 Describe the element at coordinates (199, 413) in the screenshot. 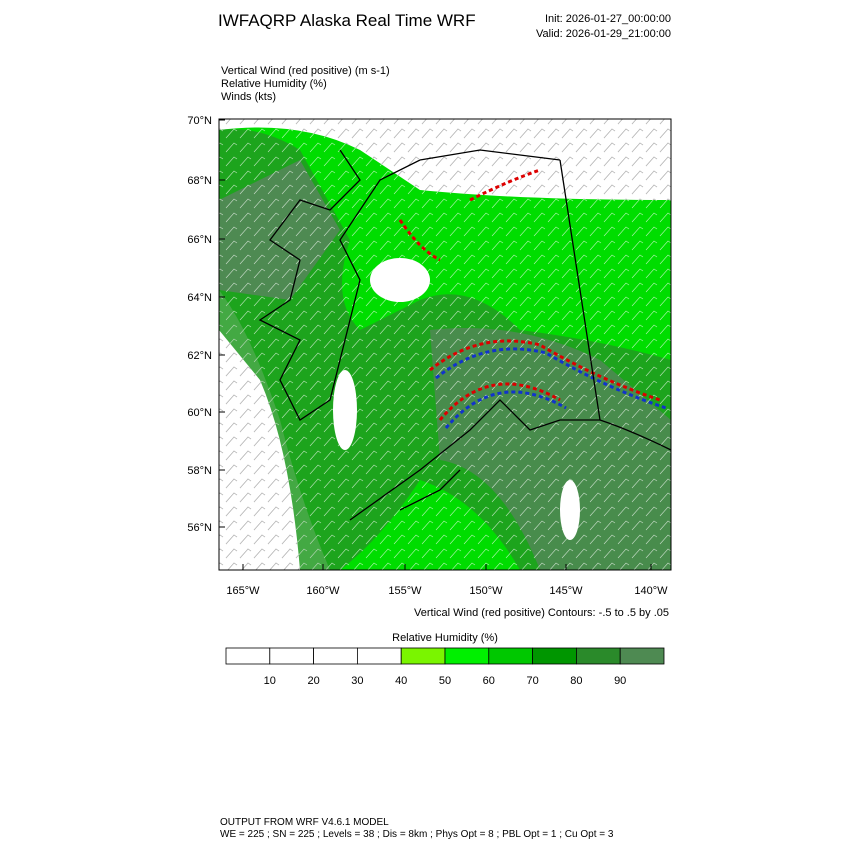

I see `lat-label: 60°N` at that location.